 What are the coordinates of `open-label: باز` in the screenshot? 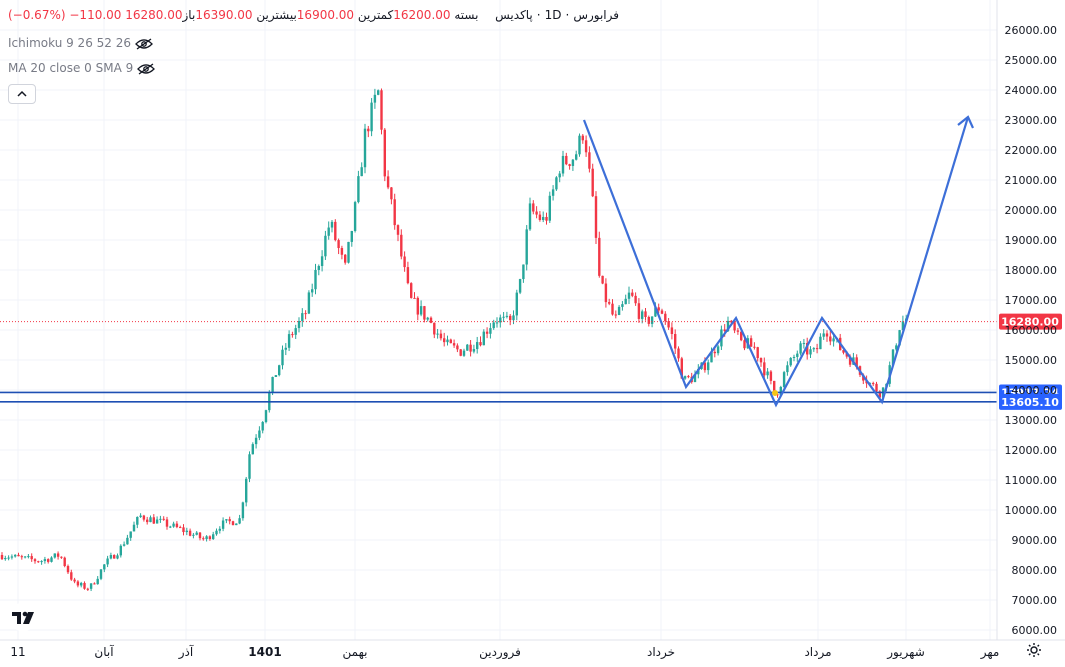 It's located at (189, 15).